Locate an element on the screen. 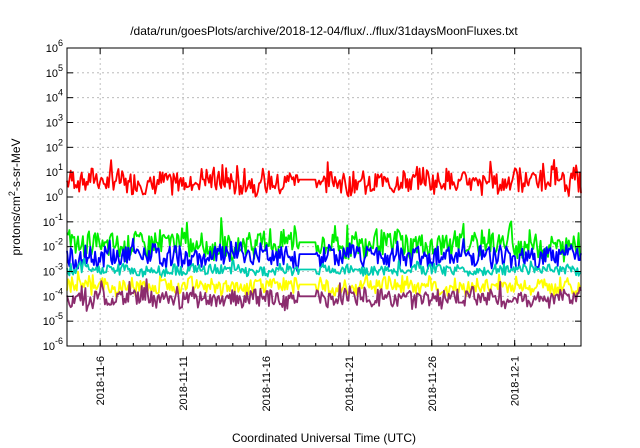  x-axis-title: Coordinated Universal Time (UTC) is located at coordinates (324, 438).